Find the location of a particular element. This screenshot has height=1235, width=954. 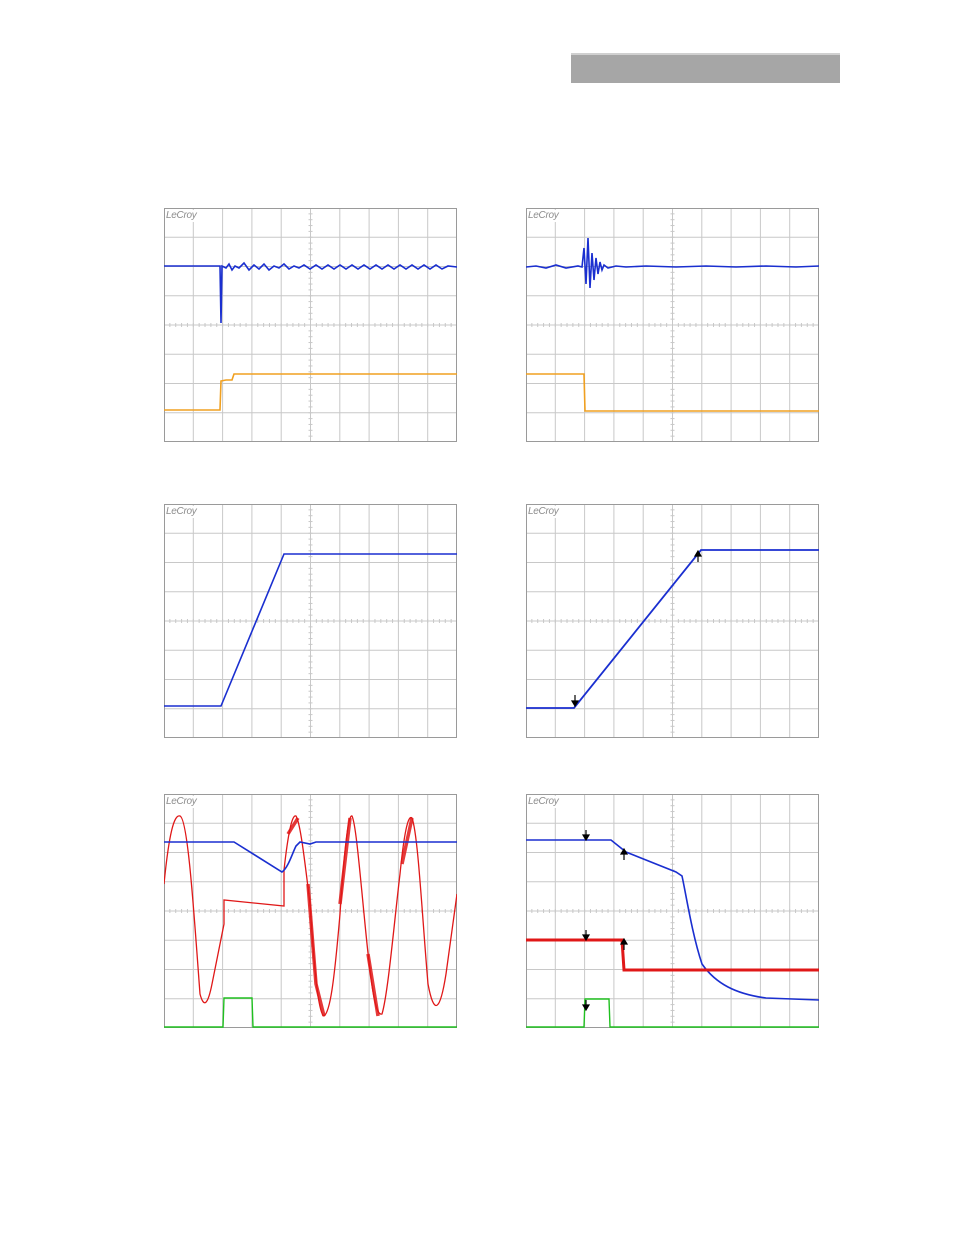

scope-3-brand: LeCroy is located at coordinates (181, 512).